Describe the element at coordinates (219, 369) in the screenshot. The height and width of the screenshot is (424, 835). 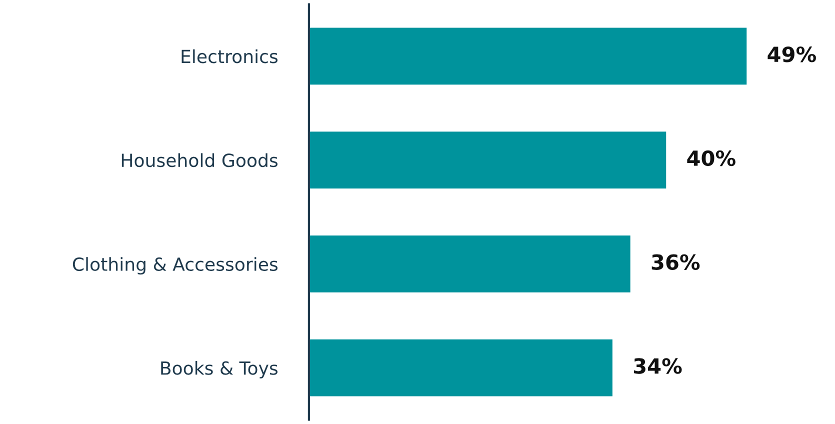
I see `y-tick-label: Books & Toys` at that location.